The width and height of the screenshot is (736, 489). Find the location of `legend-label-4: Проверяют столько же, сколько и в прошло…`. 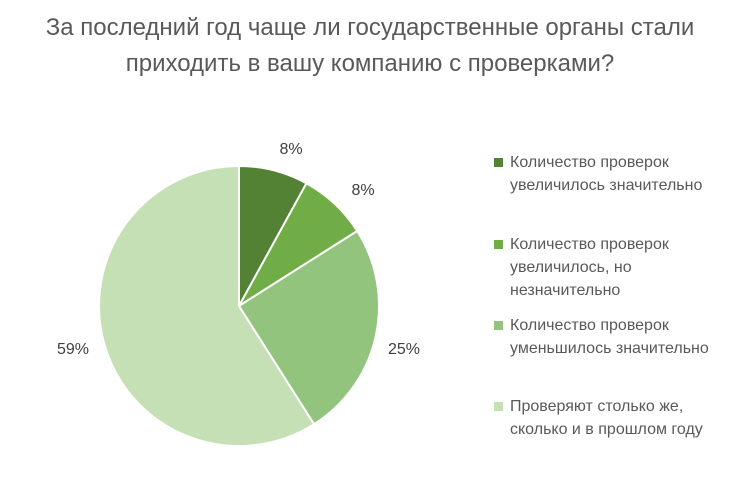

legend-label-4: Проверяют столько же, сколько и в прошло… is located at coordinates (606, 418).